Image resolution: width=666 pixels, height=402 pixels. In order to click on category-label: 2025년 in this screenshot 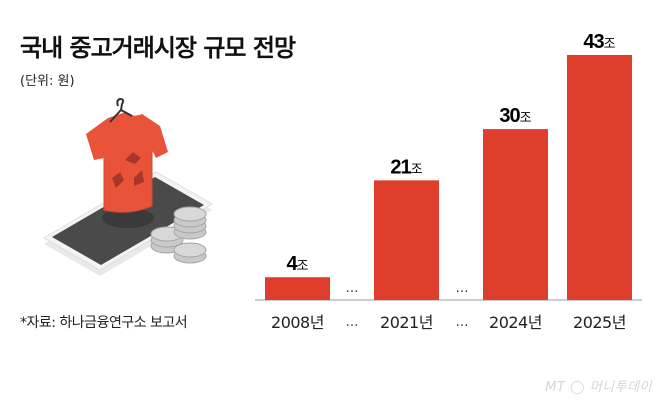, I will do `click(599, 322)`.